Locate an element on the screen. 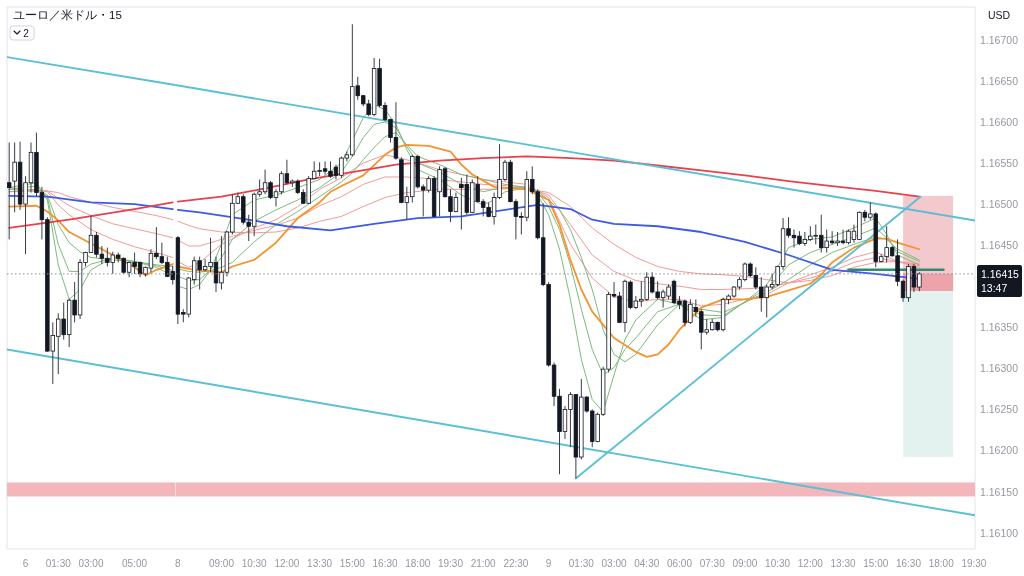 The width and height of the screenshot is (1024, 576). annotation: 2 is located at coordinates (26, 33).